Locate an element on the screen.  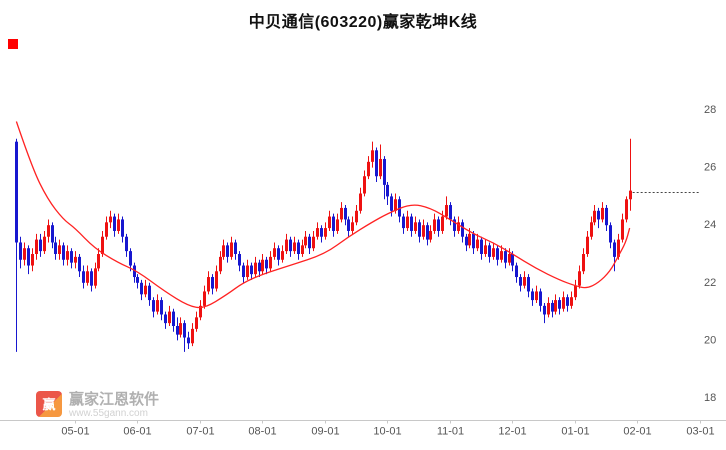
watermark: 赢 赢家江恩软件 www.55gann.com is located at coordinates (97, 405).